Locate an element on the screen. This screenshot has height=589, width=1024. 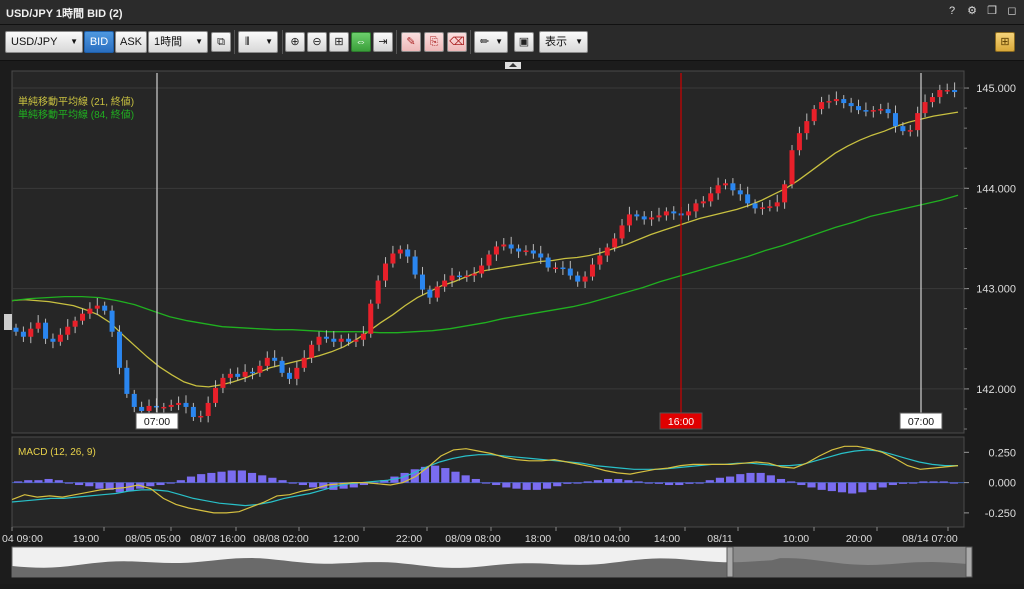
time-tick-label: 08/10 04:00 is located at coordinates (602, 539).